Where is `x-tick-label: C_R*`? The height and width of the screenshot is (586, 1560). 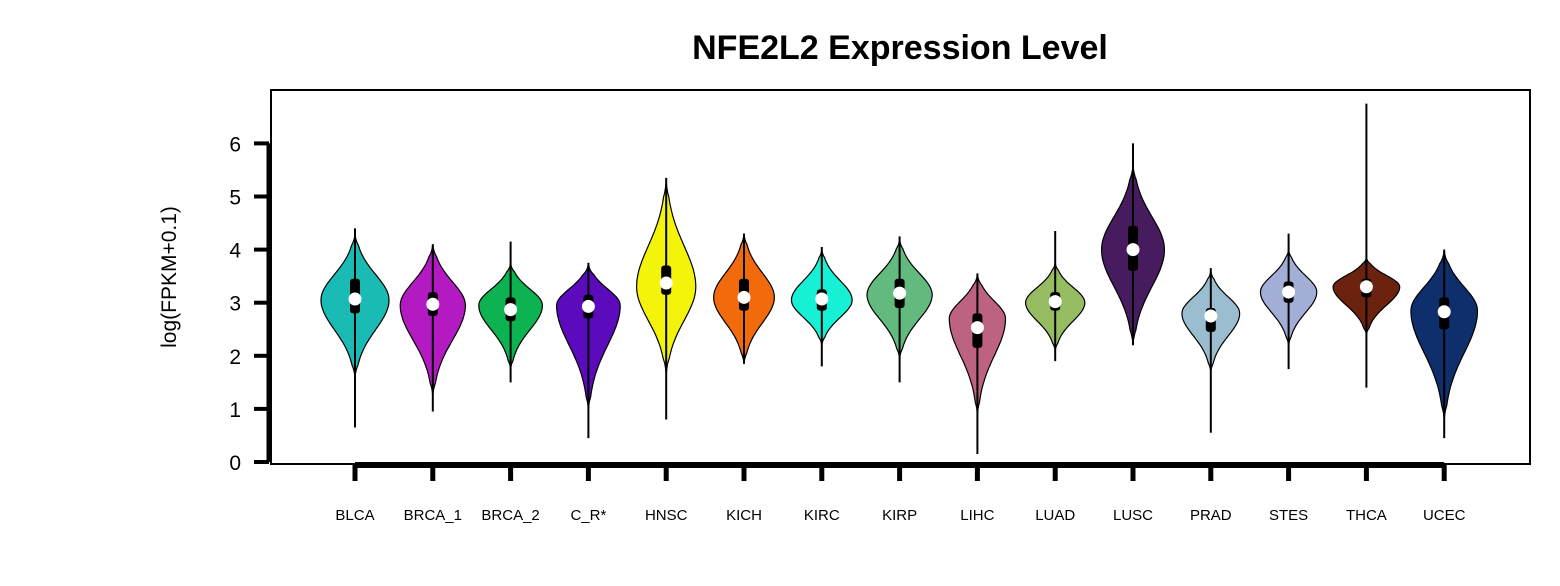
x-tick-label: C_R* is located at coordinates (588, 515).